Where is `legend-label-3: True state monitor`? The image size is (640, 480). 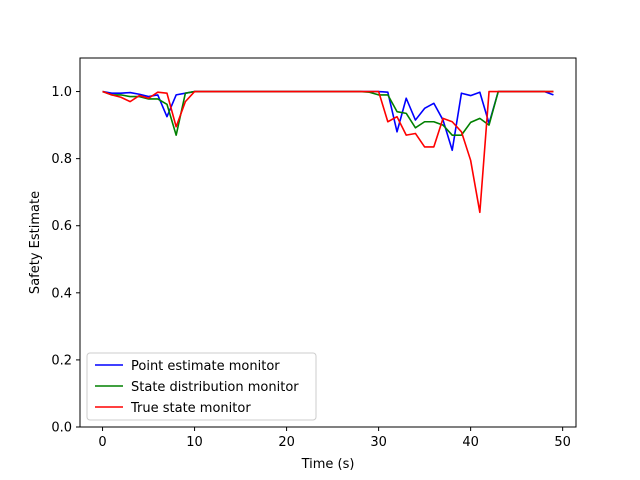 legend-label-3: True state monitor is located at coordinates (190, 408).